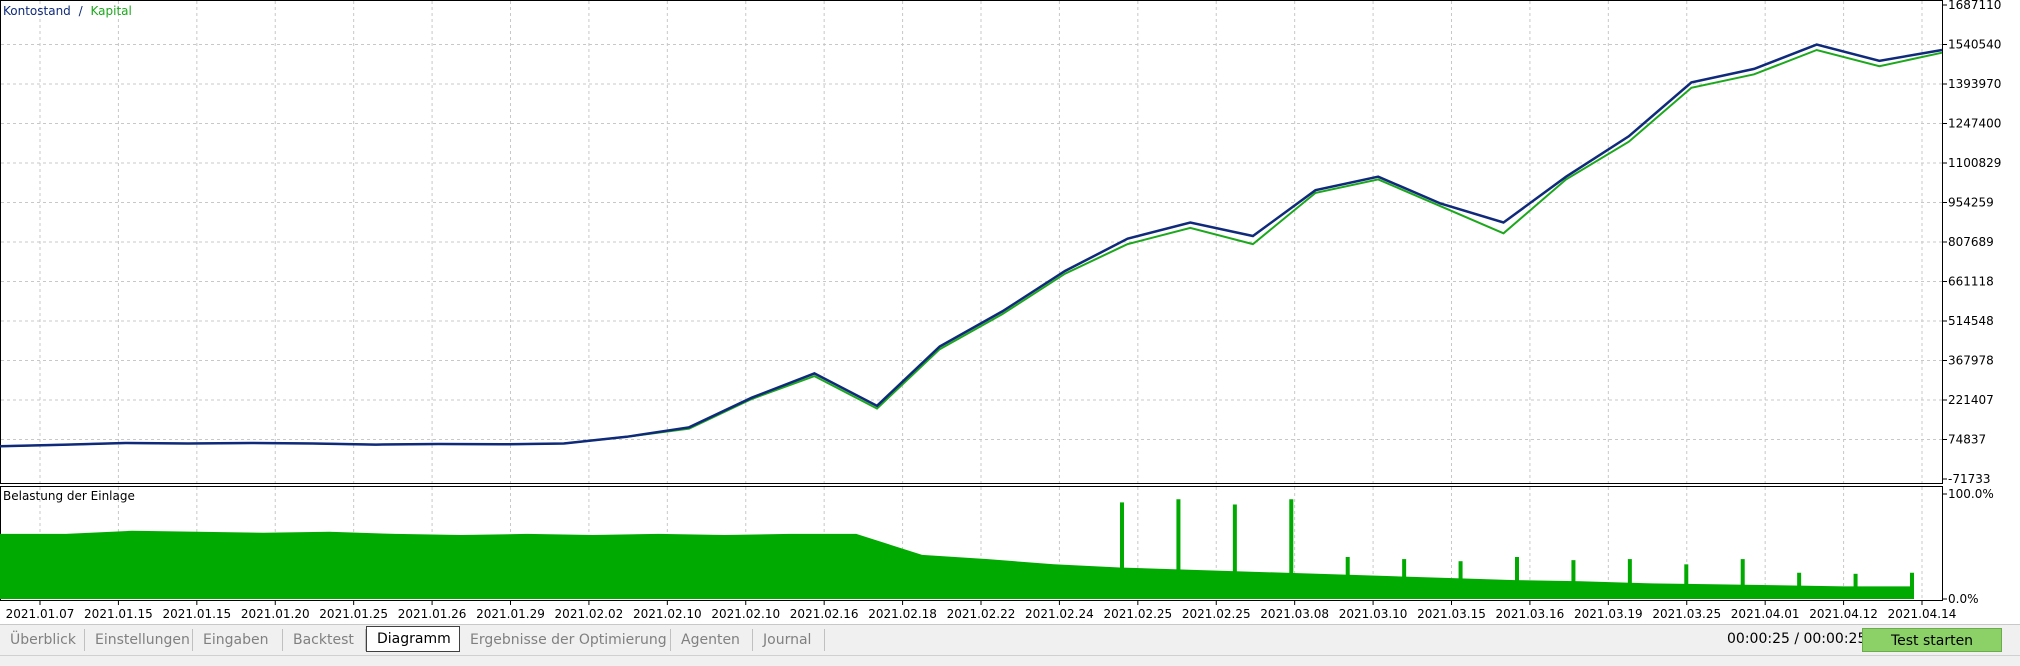 This screenshot has height=666, width=2020. Describe the element at coordinates (111, 11) in the screenshot. I see `legend-equity-label: Kapital` at that location.